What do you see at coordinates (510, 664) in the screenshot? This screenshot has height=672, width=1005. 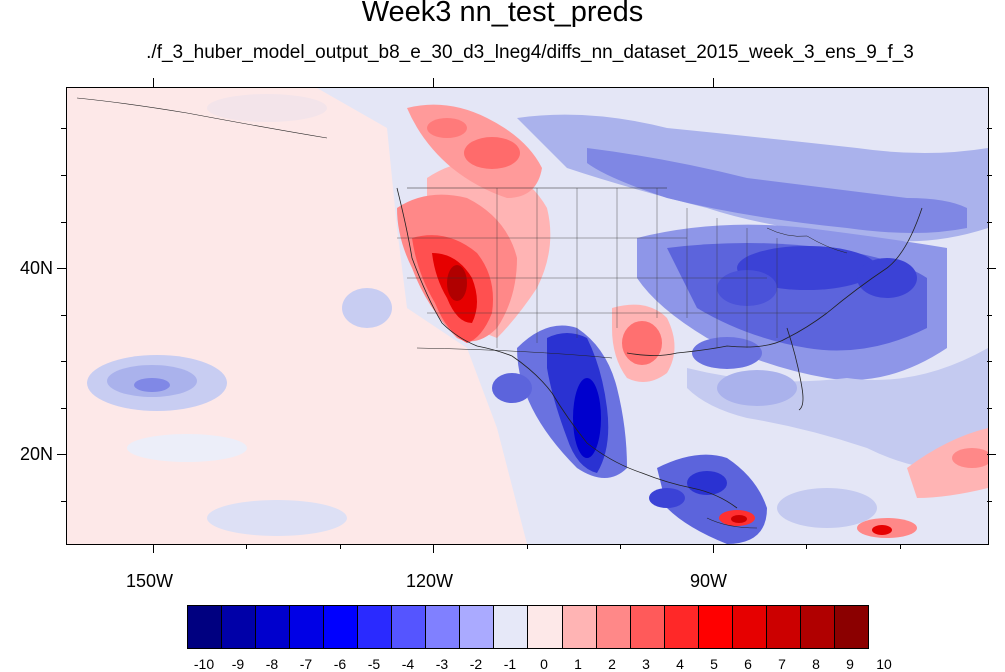 I see `colorbar-label: -1` at bounding box center [510, 664].